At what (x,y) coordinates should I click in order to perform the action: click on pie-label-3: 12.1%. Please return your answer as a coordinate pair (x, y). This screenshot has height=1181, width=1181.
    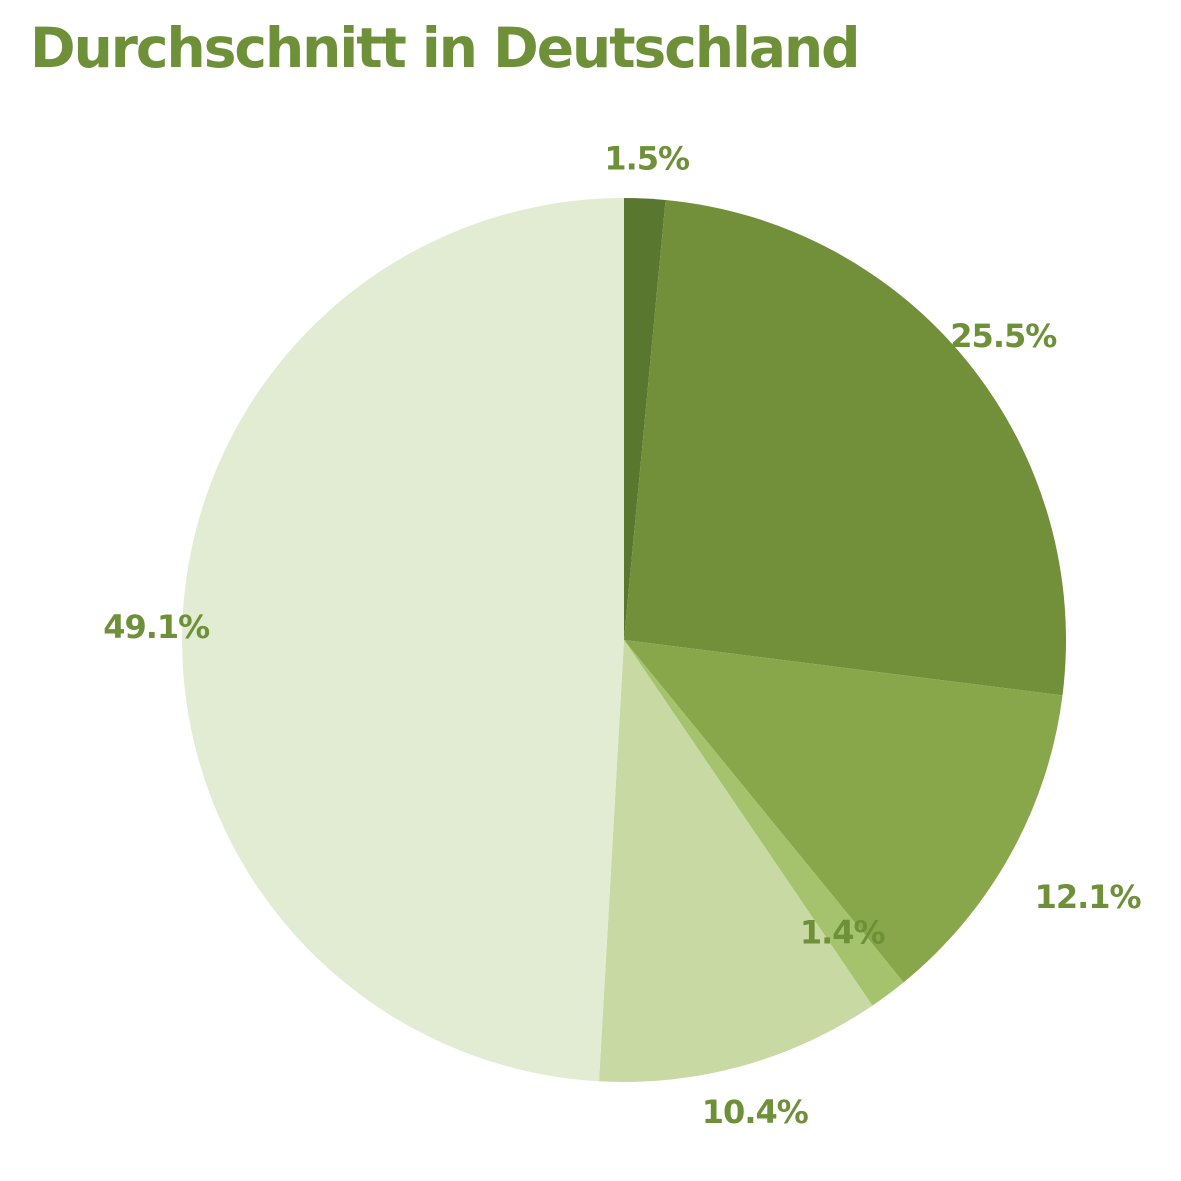
    Looking at the image, I should click on (1088, 897).